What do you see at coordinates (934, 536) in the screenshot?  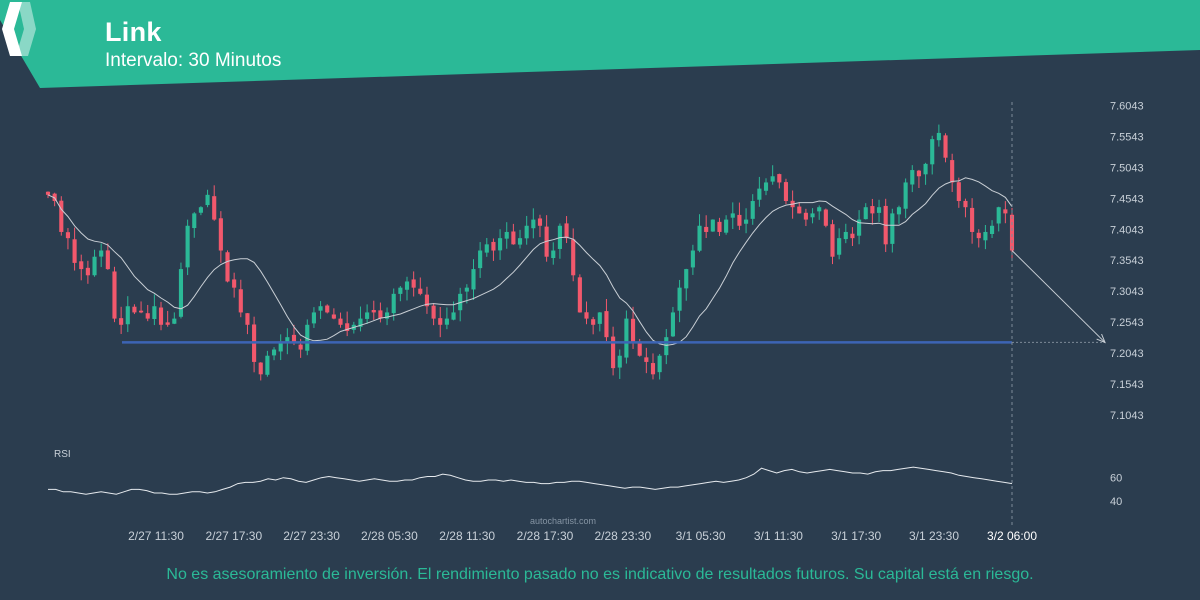 I see `x-tick-label: 3/1 23:30` at bounding box center [934, 536].